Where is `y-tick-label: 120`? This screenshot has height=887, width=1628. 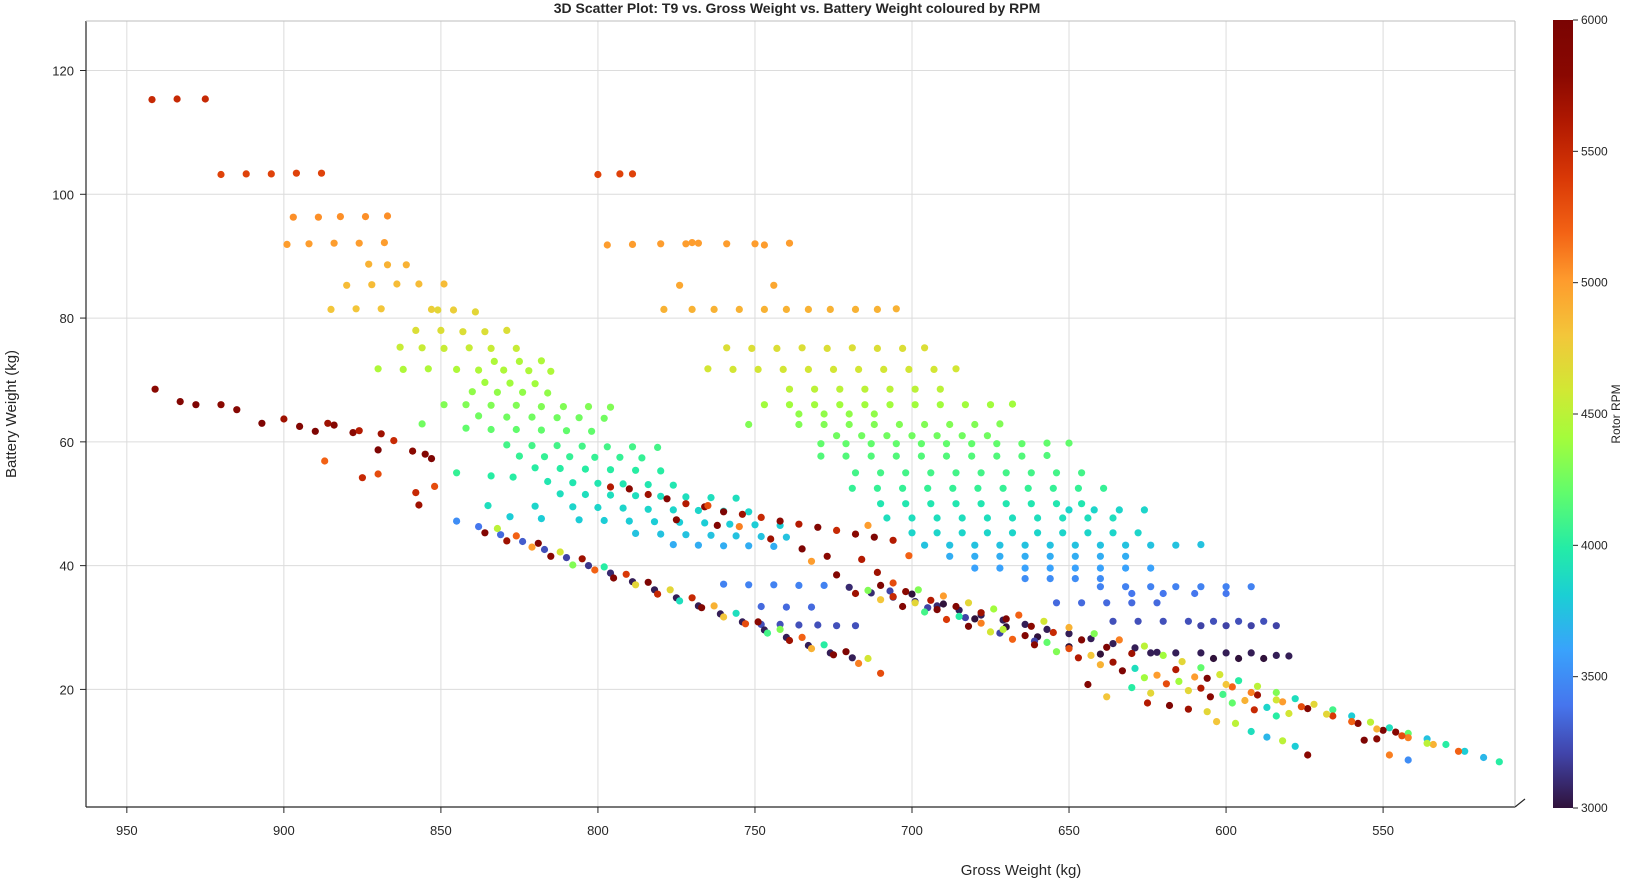 y-tick-label: 120 is located at coordinates (63, 71).